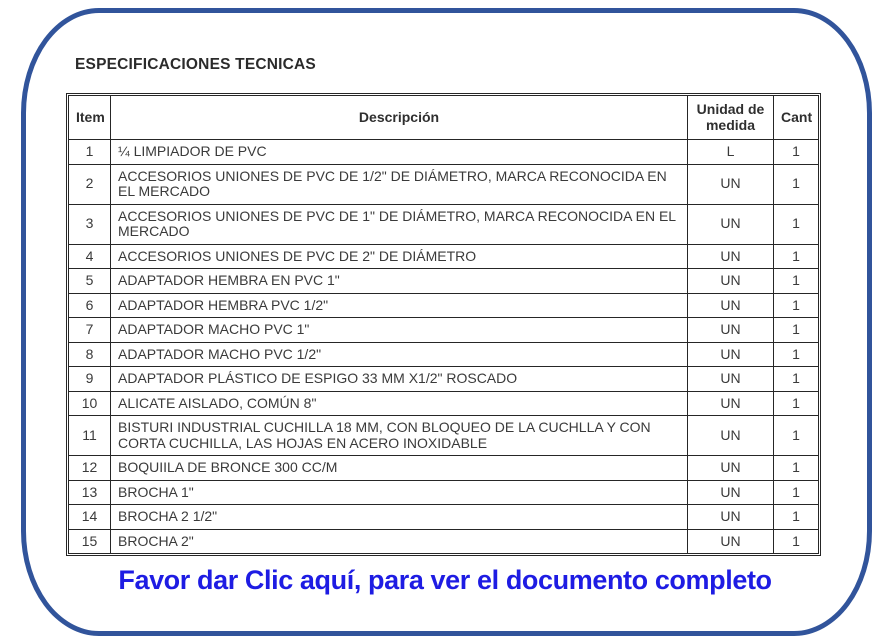 This screenshot has height=643, width=890. Describe the element at coordinates (399, 517) in the screenshot. I see `desc-cell: BROCHA 2 1/2"` at that location.